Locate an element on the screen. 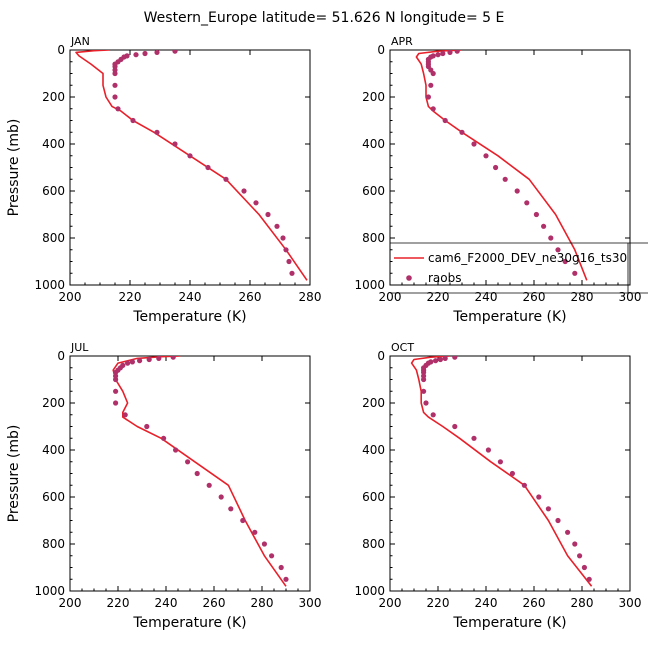 This screenshot has height=648, width=648. panel-title: JAN is located at coordinates (80, 41).